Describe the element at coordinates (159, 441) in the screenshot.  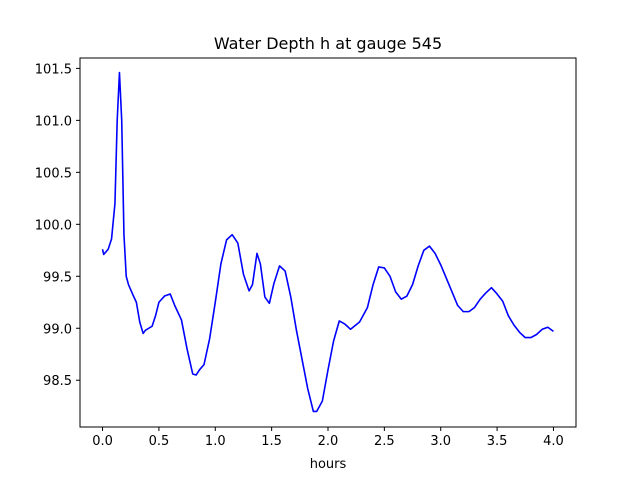
I see `x-tick-label: 0.5` at that location.